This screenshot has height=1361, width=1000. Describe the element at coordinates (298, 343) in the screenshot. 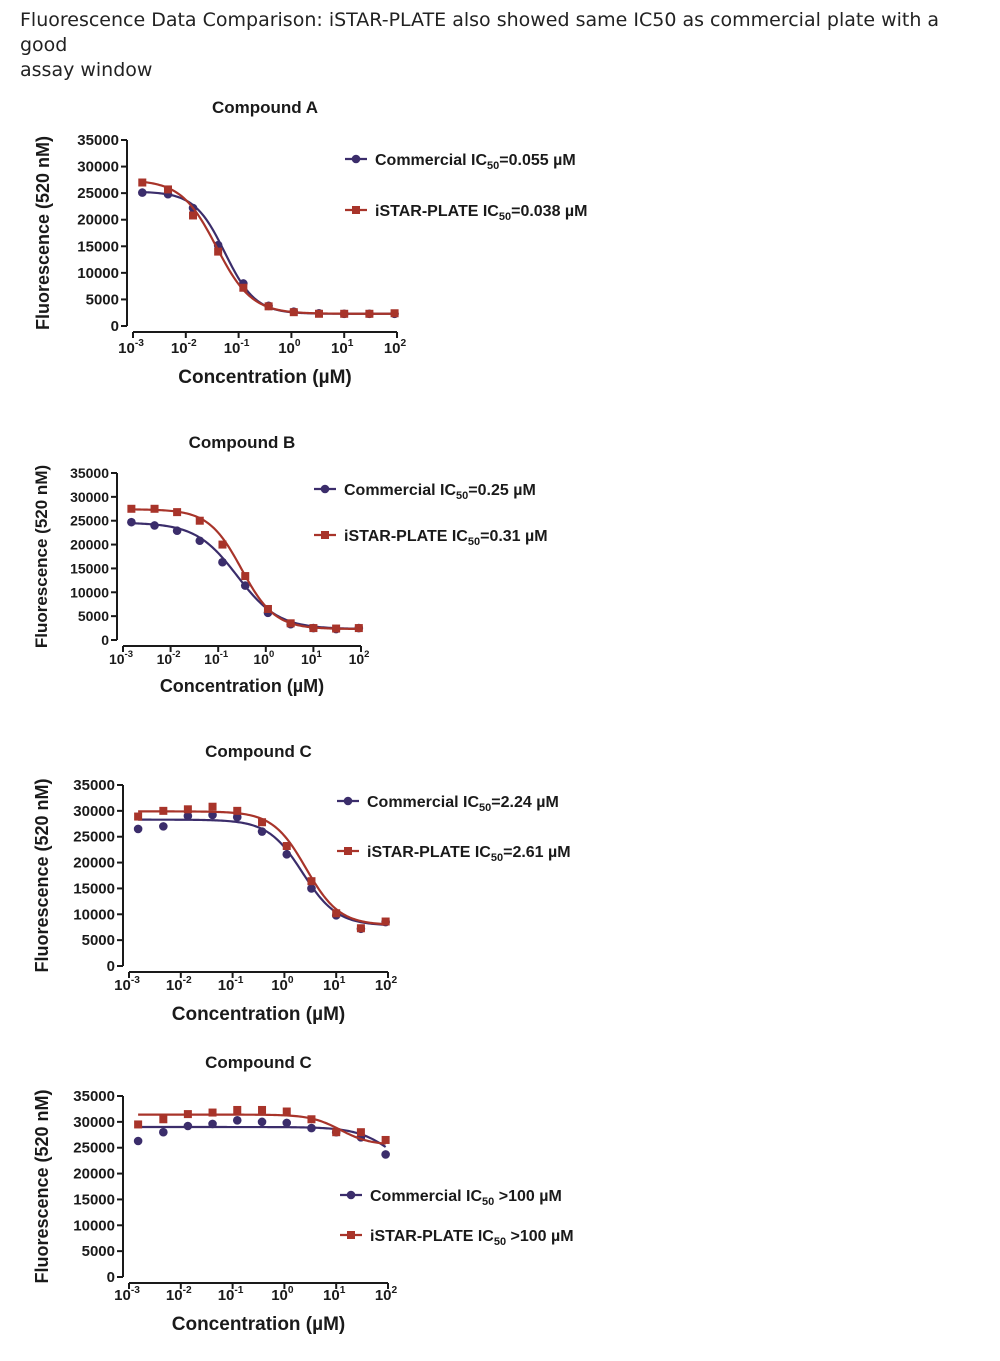

I see `x-tick-exponent: 0` at that location.